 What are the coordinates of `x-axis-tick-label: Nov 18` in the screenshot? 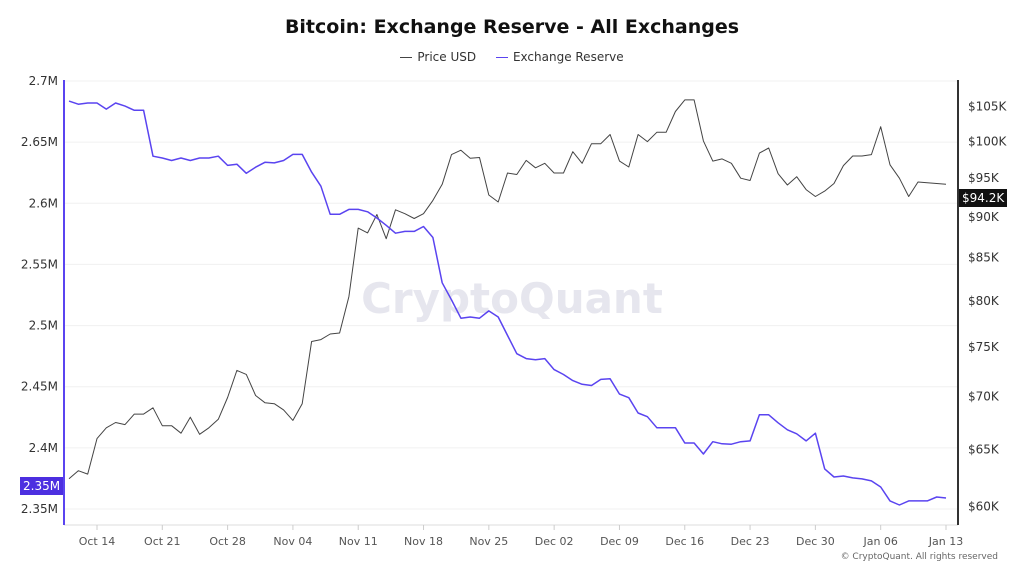 It's located at (423, 541).